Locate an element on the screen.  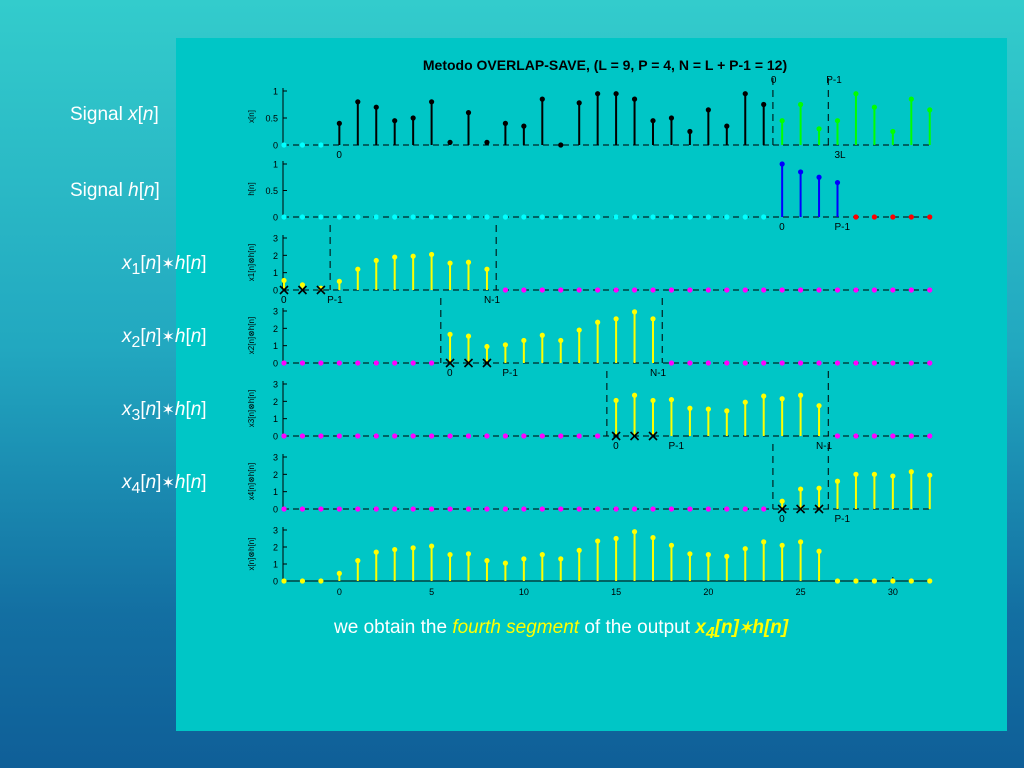
under-label: N-1 is located at coordinates (658, 373).